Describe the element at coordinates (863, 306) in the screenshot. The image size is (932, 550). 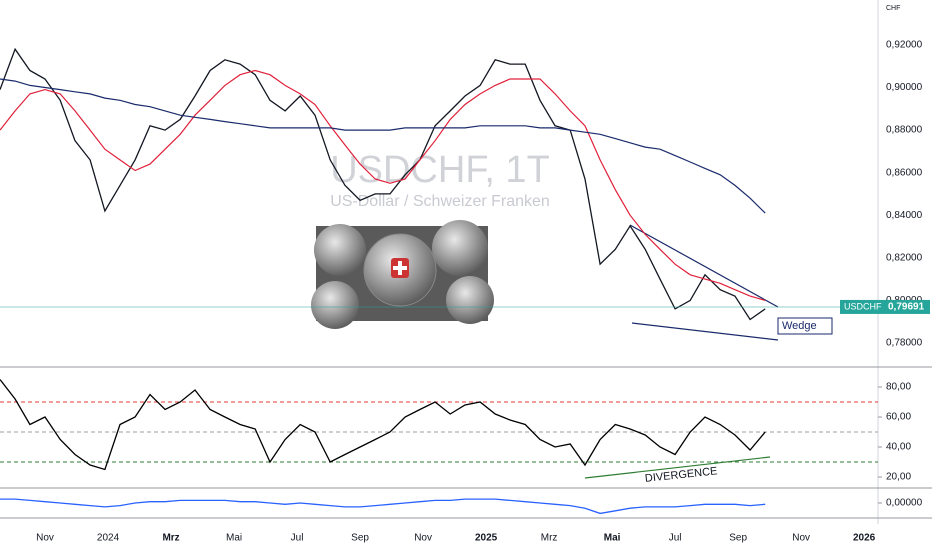
I see `symbol-label: USDCHF` at that location.